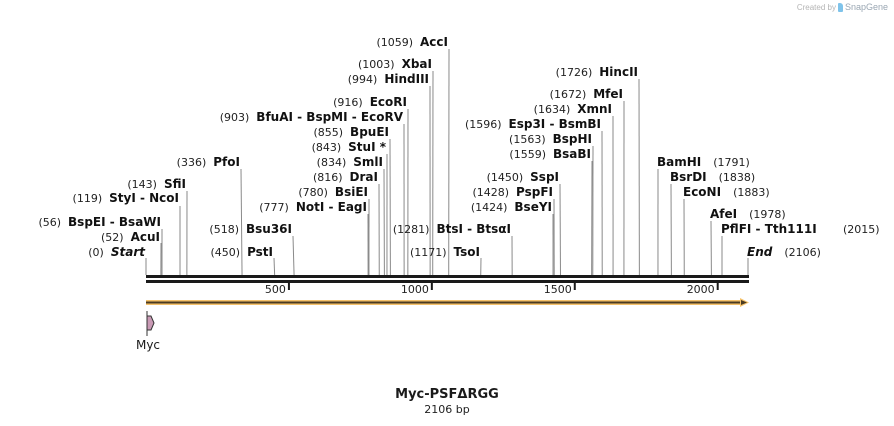 Image resolution: width=894 pixels, height=426 pixels. Describe the element at coordinates (142, 184) in the screenshot. I see `cut-position: (143)` at that location.